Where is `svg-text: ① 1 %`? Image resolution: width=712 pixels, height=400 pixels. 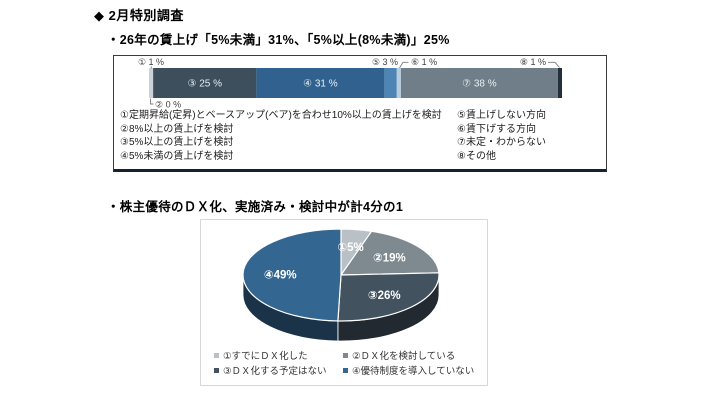
svg-text: ① 1 % is located at coordinates (151, 62).